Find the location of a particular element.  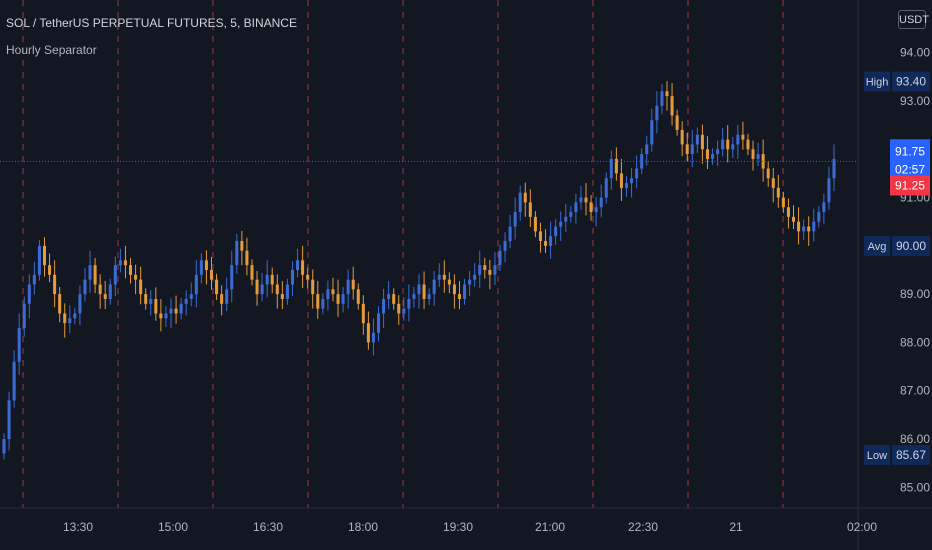

avg-marker-label: Avg is located at coordinates (877, 247).